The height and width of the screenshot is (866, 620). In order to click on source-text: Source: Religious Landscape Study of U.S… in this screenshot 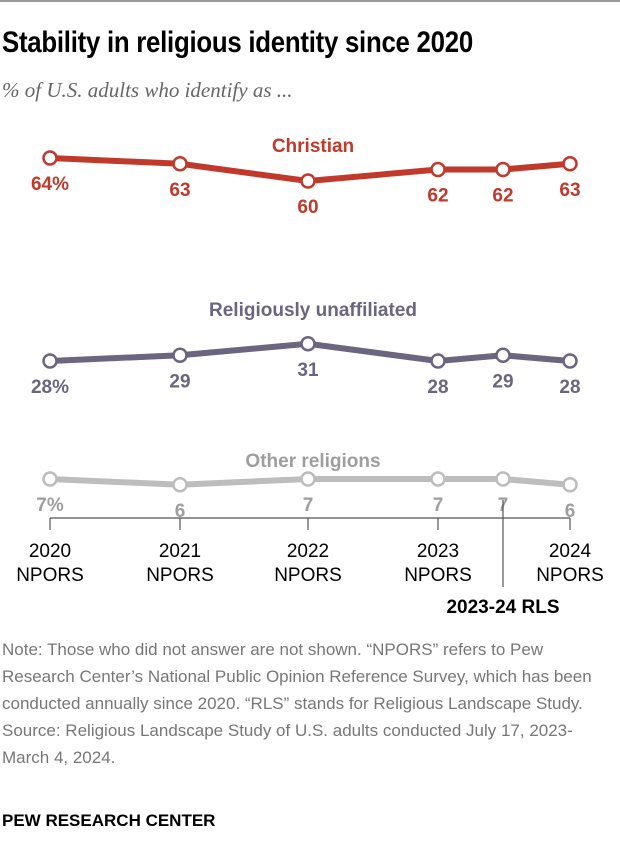, I will do `click(287, 744)`.